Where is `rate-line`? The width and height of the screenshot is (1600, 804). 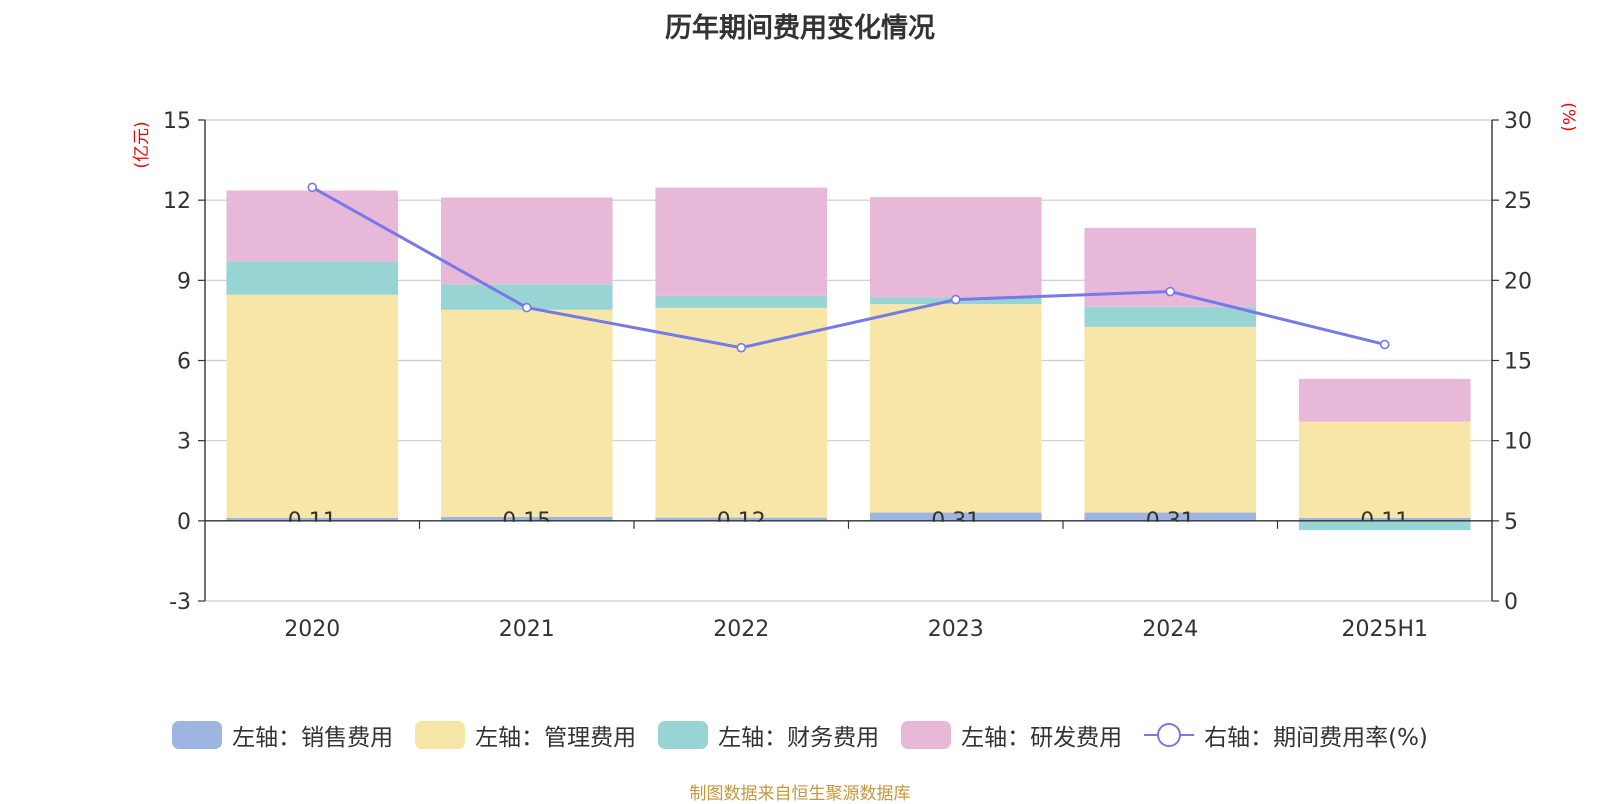
rate-line is located at coordinates (848, 268).